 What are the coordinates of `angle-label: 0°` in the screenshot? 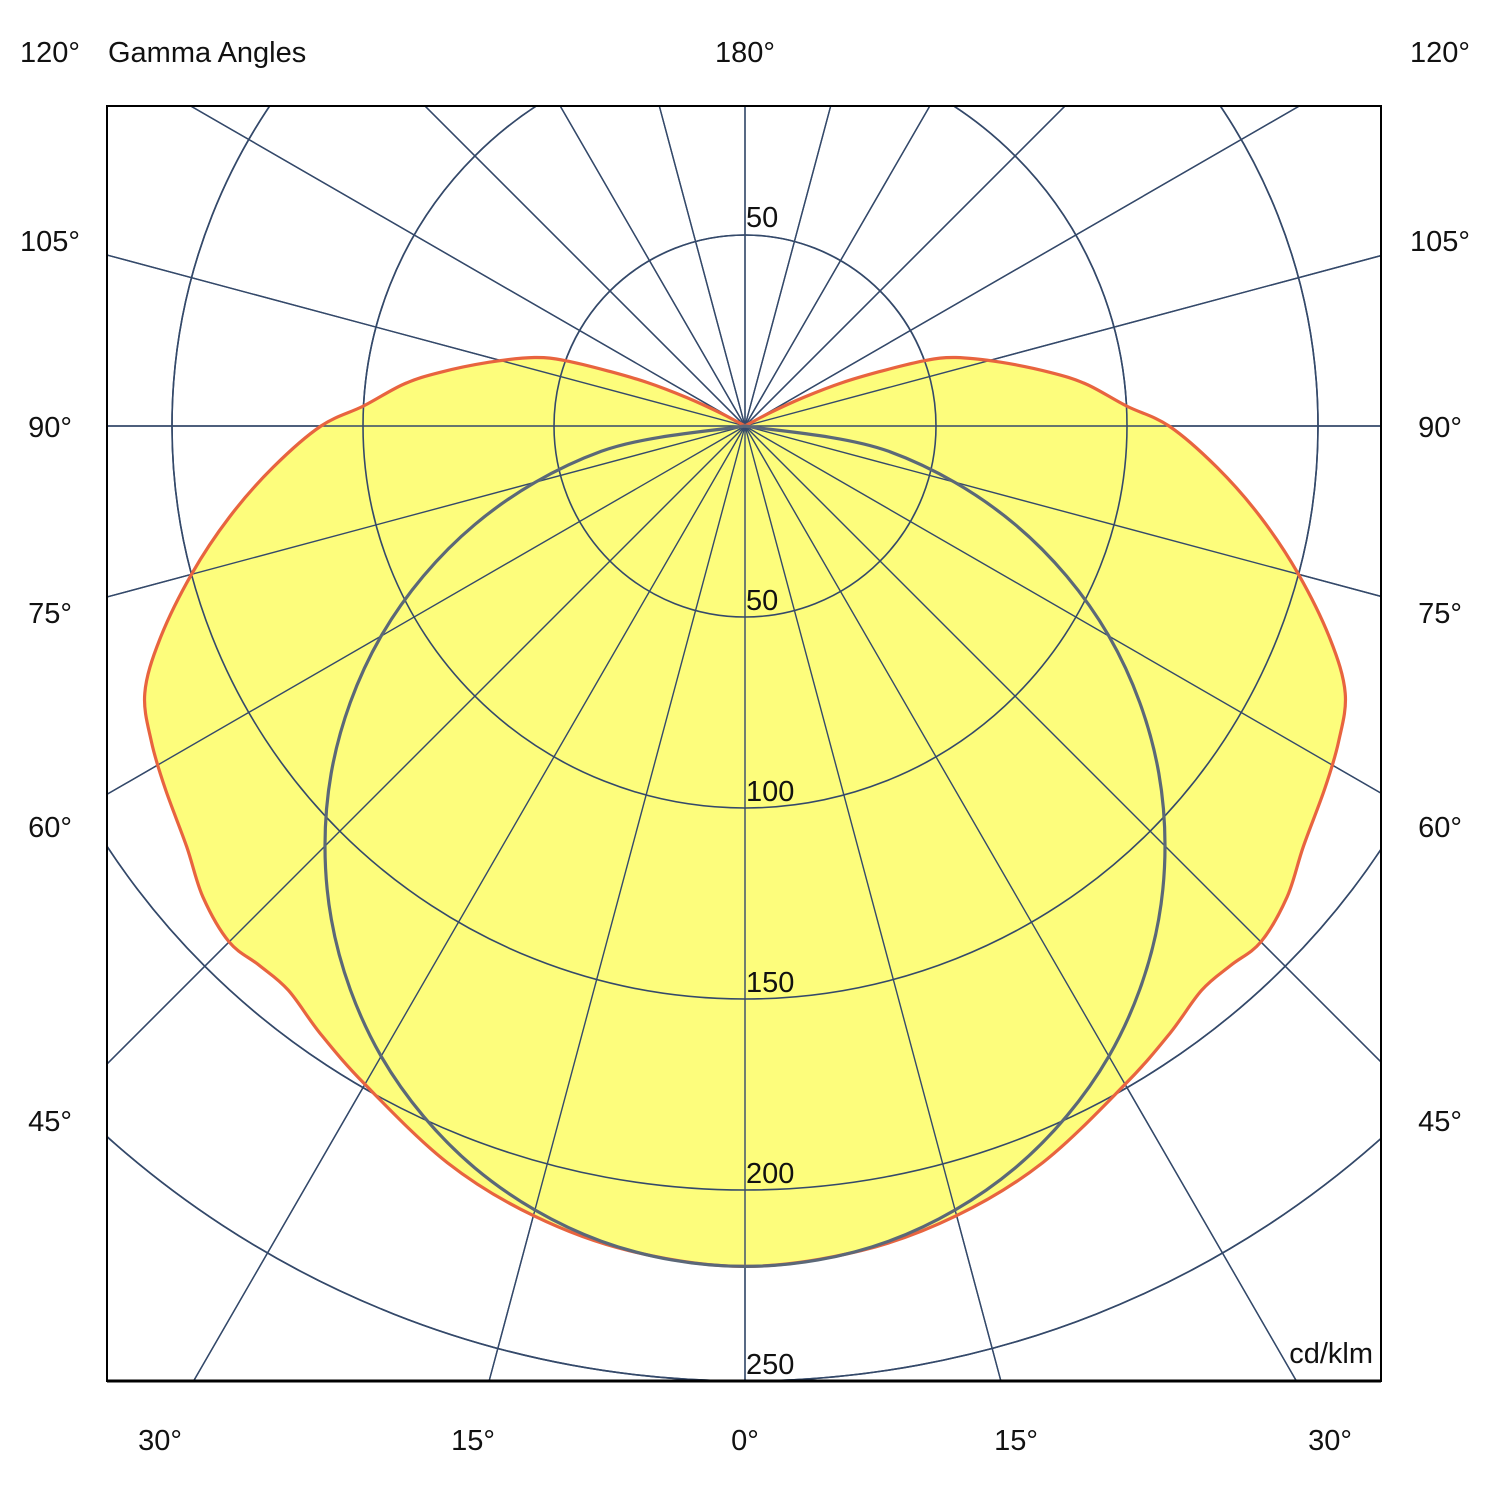 It's located at (745, 1441).